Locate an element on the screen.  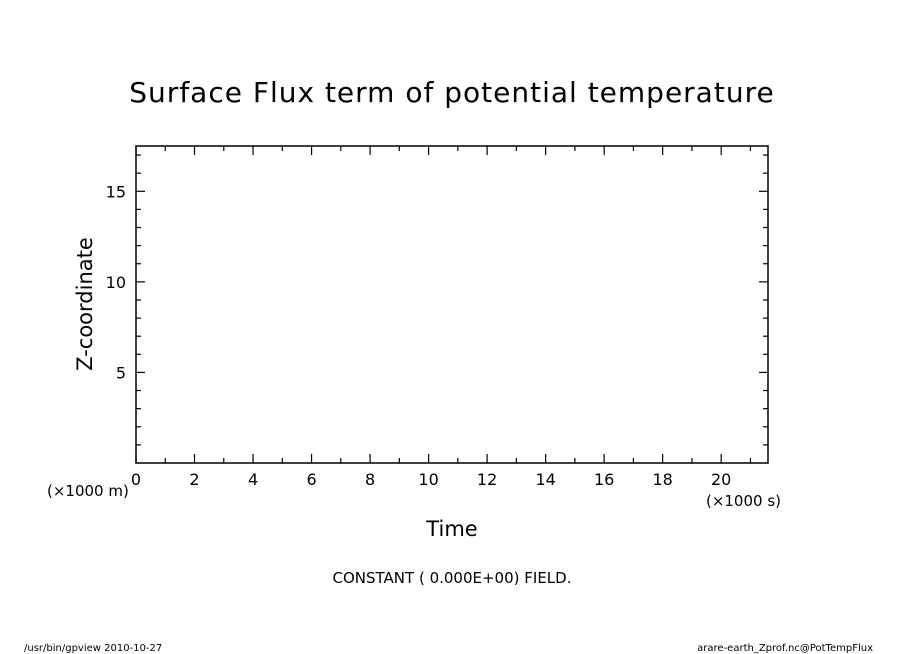
y-tick-label: 10 is located at coordinates (116, 282).